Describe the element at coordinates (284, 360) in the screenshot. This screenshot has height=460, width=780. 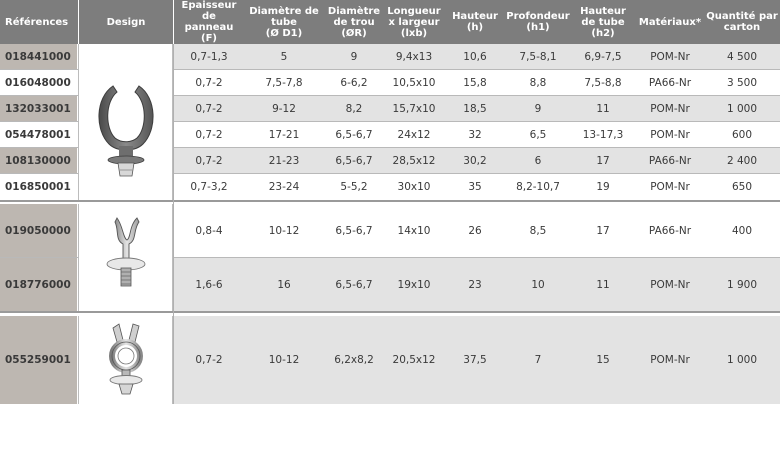
I see `value-cell: 10-12` at that location.